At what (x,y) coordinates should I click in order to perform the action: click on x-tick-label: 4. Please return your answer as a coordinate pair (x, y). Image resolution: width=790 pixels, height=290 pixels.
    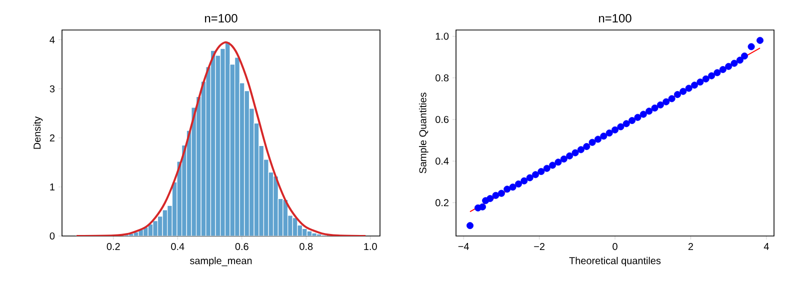
    Looking at the image, I should click on (766, 246).